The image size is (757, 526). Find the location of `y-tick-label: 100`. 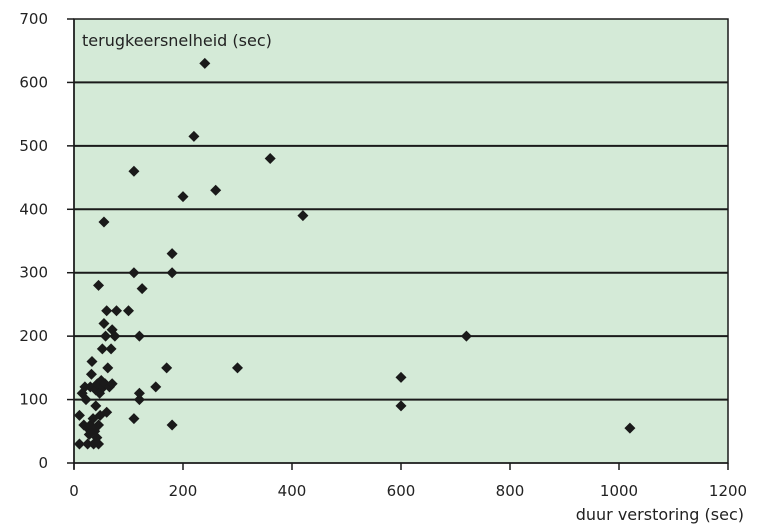

y-tick-label: 100 is located at coordinates (33, 400).